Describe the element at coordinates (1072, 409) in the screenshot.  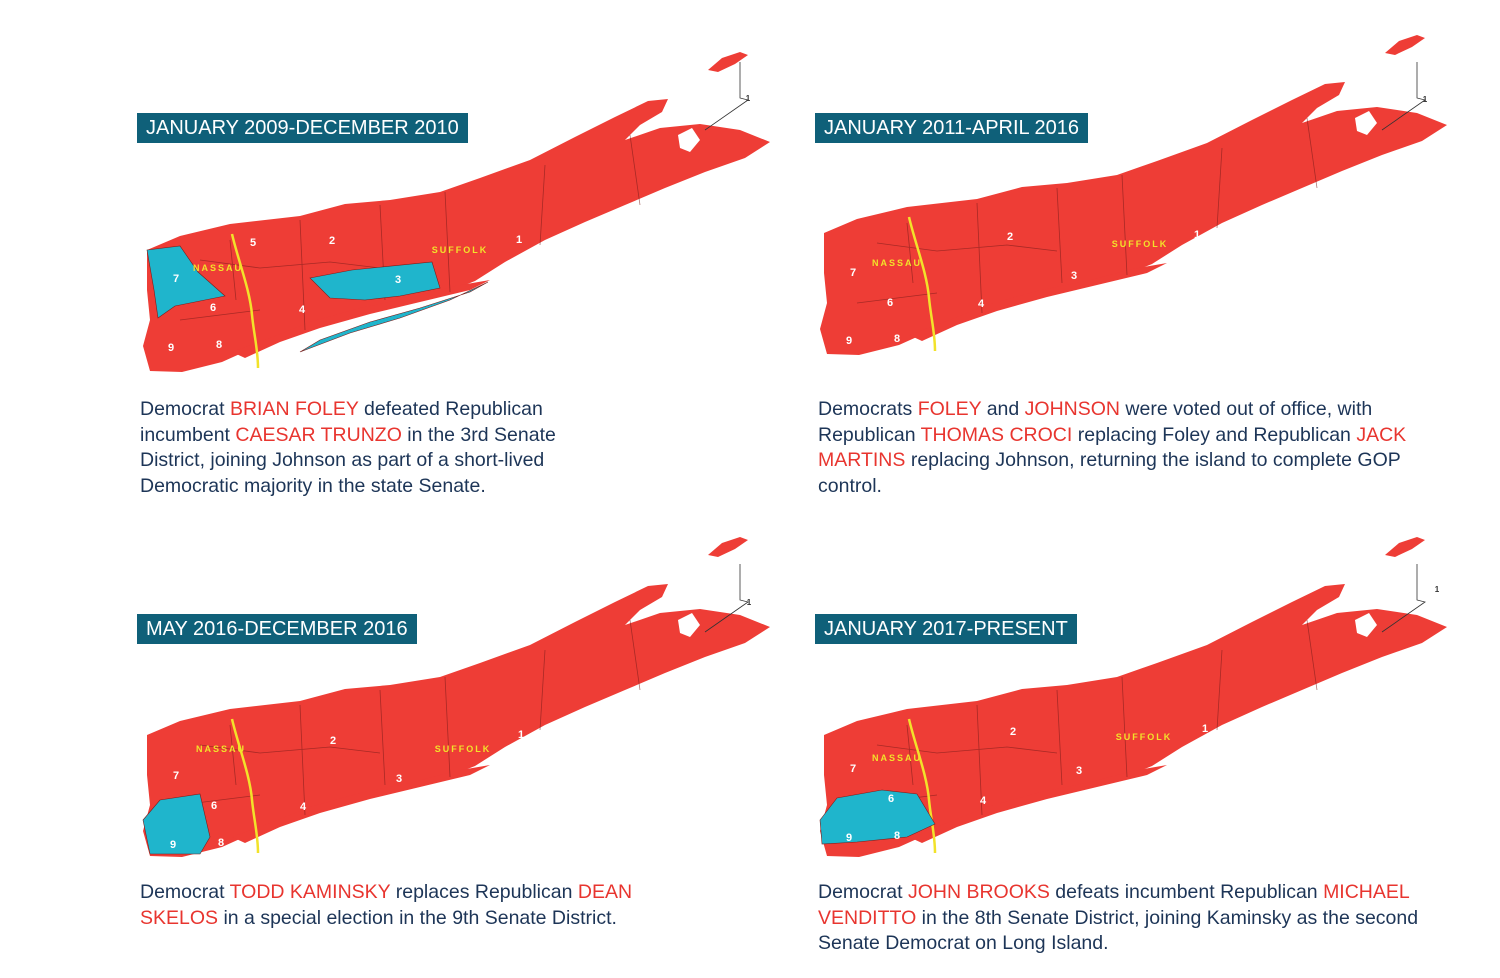
I see `caption-name: JOHNSON` at that location.